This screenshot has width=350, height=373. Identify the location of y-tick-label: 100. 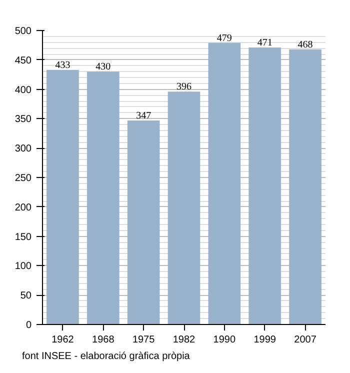
(23, 266).